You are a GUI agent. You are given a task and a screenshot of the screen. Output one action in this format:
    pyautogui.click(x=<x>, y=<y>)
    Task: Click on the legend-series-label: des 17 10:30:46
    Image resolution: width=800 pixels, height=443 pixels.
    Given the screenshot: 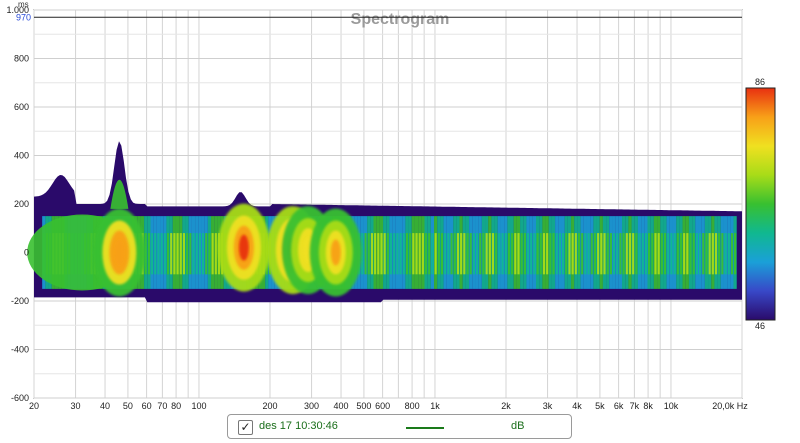 What is the action you would take?
    pyautogui.click(x=298, y=426)
    